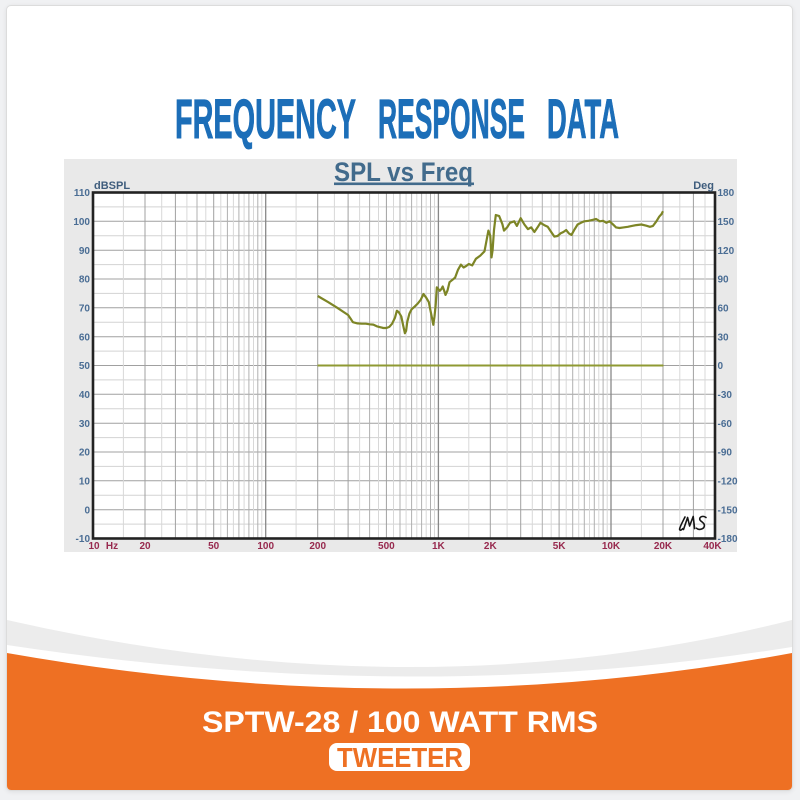  What do you see at coordinates (728, 510) in the screenshot?
I see `svg-text: -150` at bounding box center [728, 510].